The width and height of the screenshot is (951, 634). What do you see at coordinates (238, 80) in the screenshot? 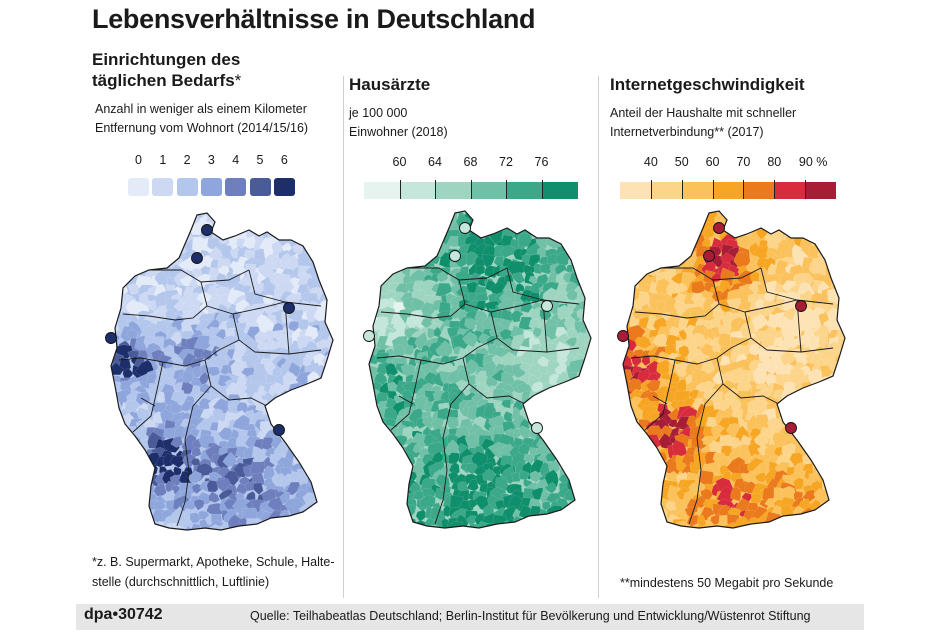
I see `panel-1-title-mark: *` at bounding box center [238, 80].